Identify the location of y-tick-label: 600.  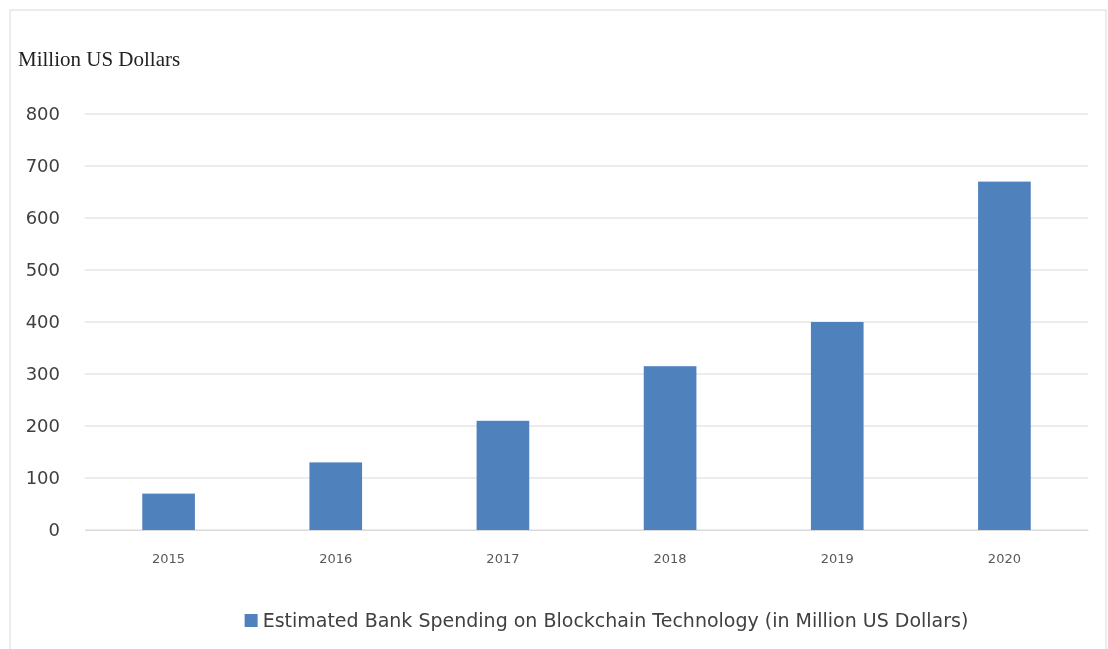
(42, 218).